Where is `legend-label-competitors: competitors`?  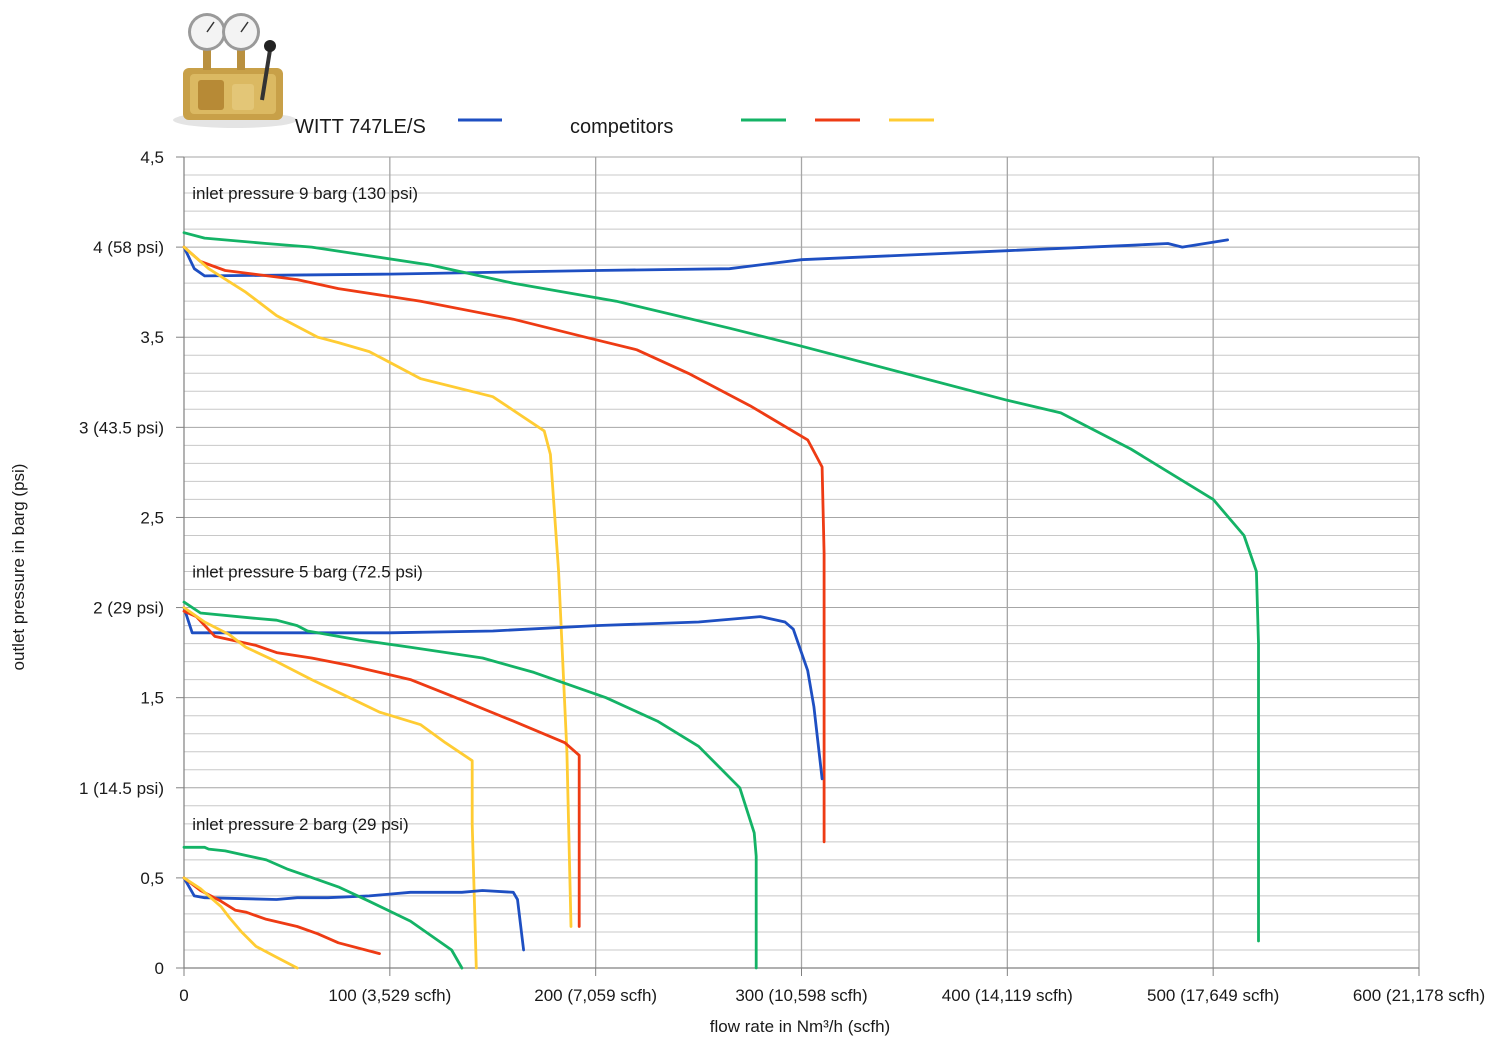
legend-label-competitors: competitors is located at coordinates (621, 127).